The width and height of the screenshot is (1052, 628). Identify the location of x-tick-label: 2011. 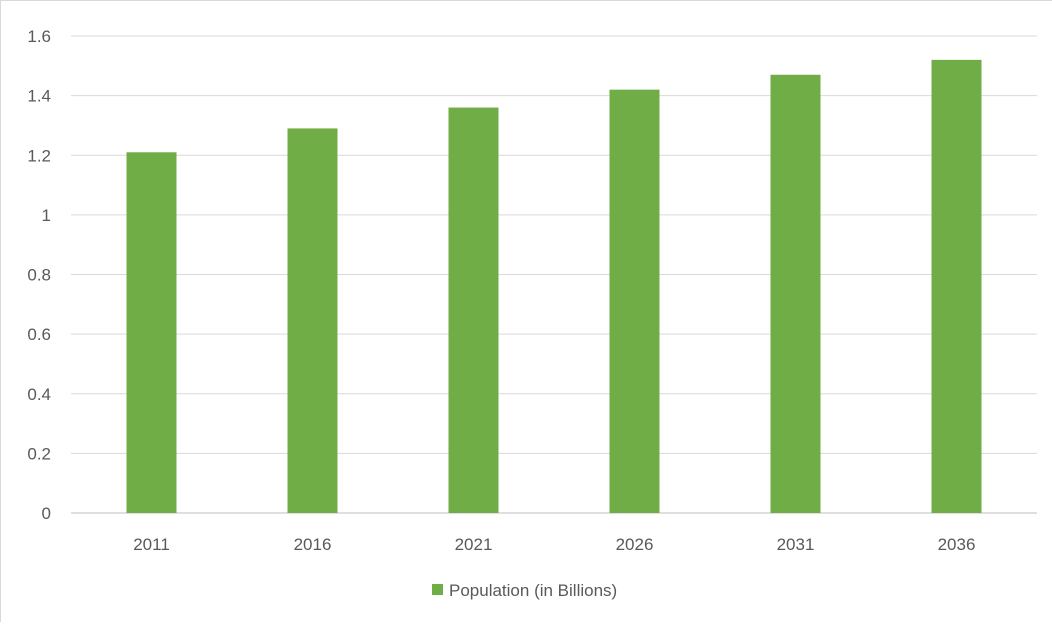
(151, 544).